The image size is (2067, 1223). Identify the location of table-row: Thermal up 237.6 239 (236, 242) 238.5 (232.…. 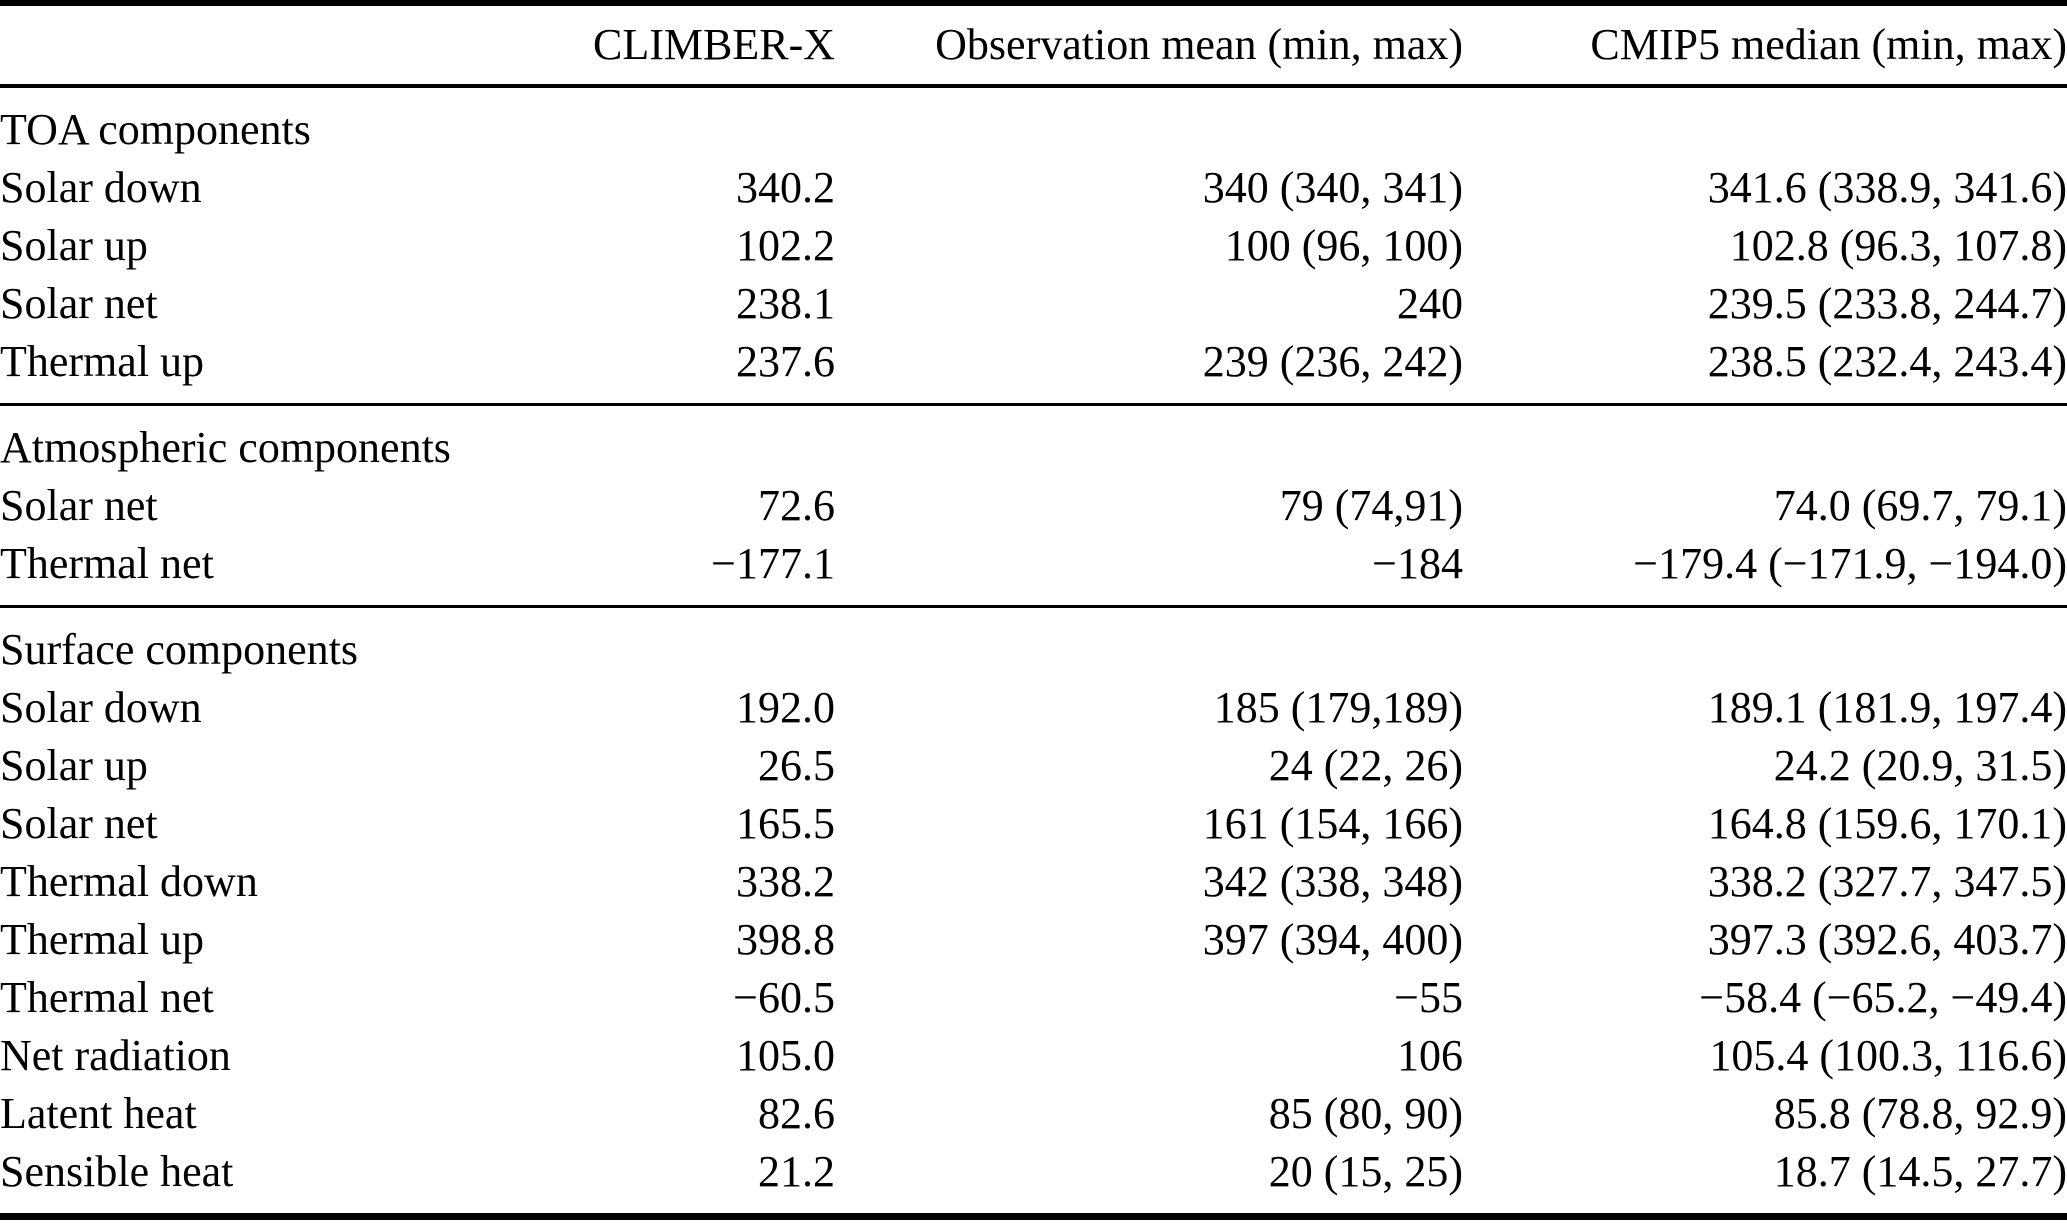
(1033, 369).